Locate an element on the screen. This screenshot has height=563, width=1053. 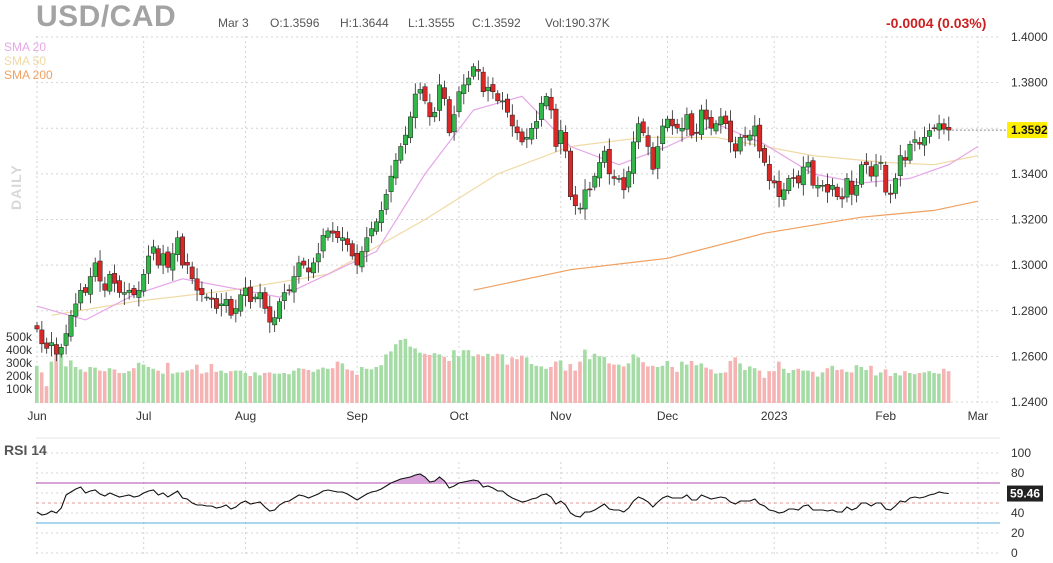
month-label: Mar is located at coordinates (978, 416).